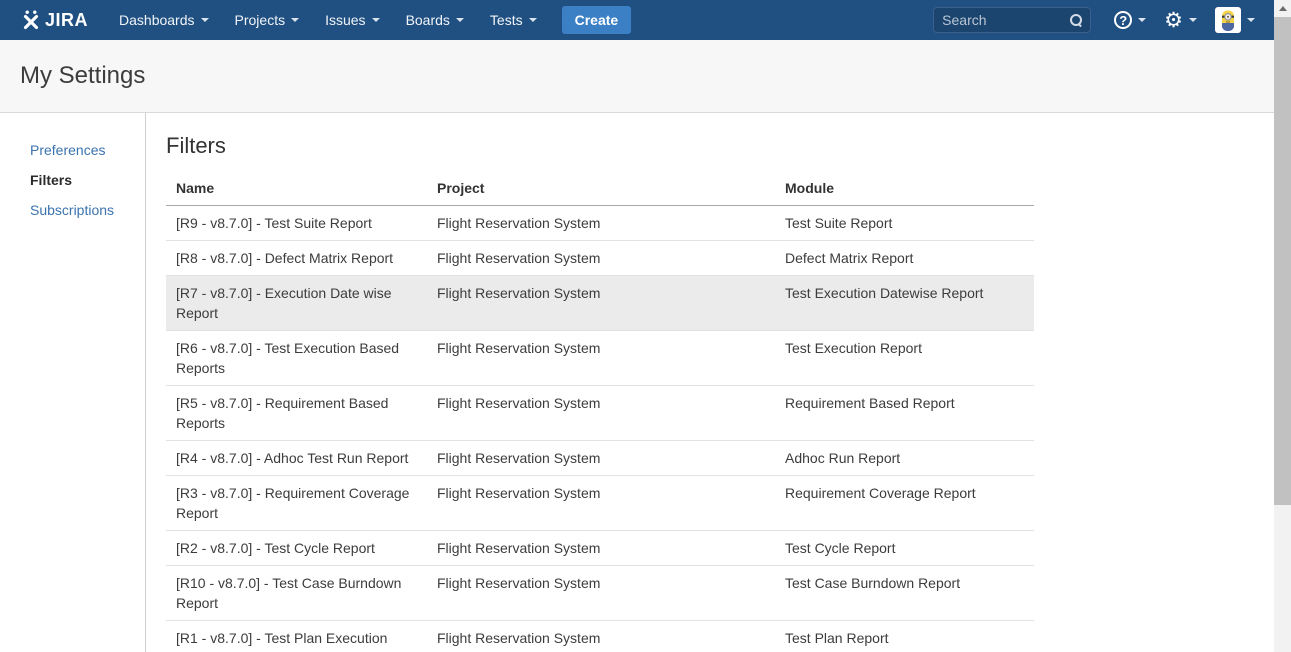 Image resolution: width=1291 pixels, height=652 pixels. I want to click on quick-search, so click(1012, 20).